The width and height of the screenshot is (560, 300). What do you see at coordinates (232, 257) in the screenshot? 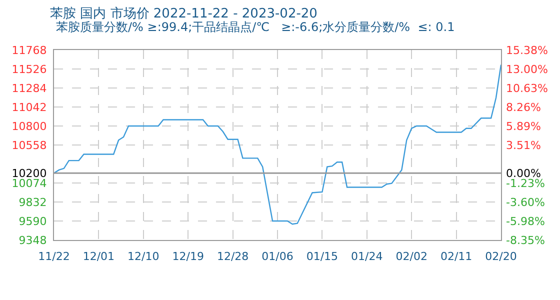
I see `x-tick-label: 12/28` at bounding box center [232, 257].